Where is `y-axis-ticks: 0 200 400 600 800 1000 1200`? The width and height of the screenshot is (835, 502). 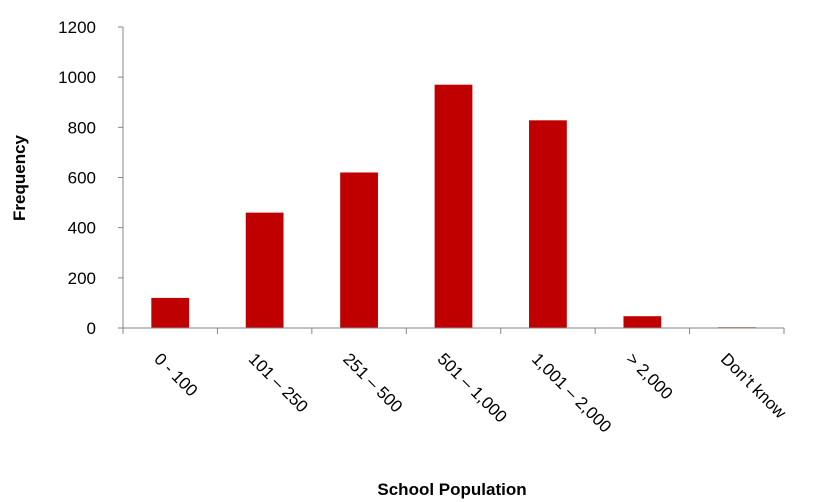
y-axis-ticks: 0 200 400 600 800 1000 1200 is located at coordinates (90, 178).